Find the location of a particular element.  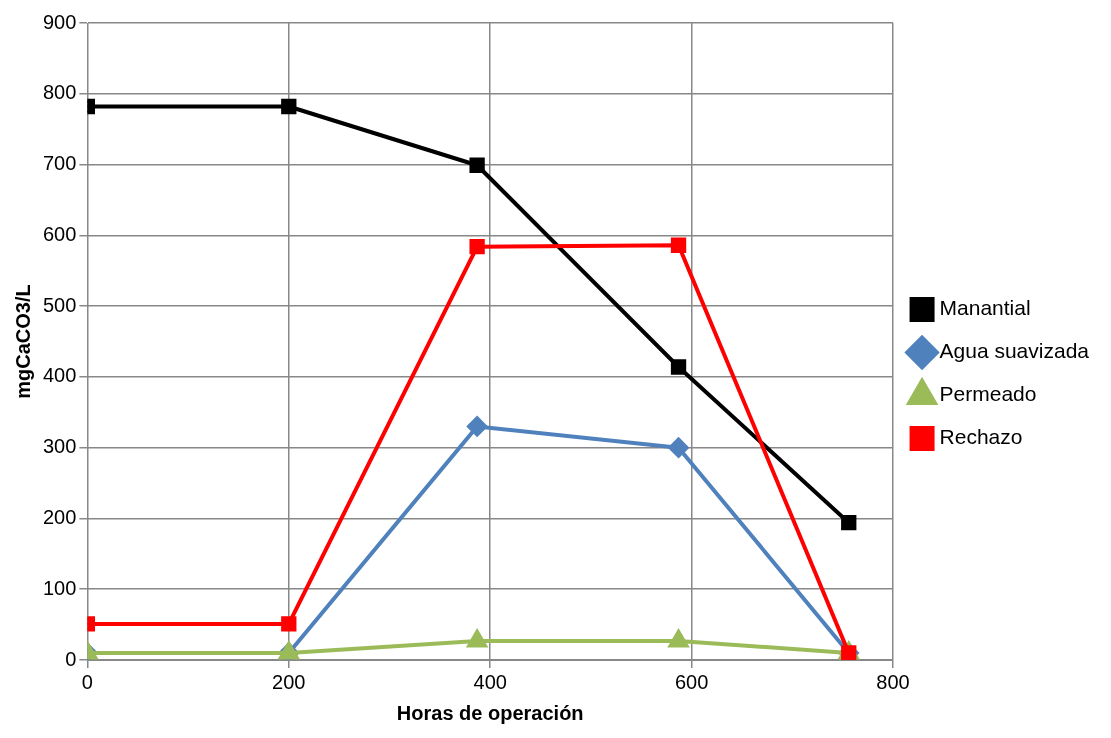

legend-label: Manantial is located at coordinates (985, 308).